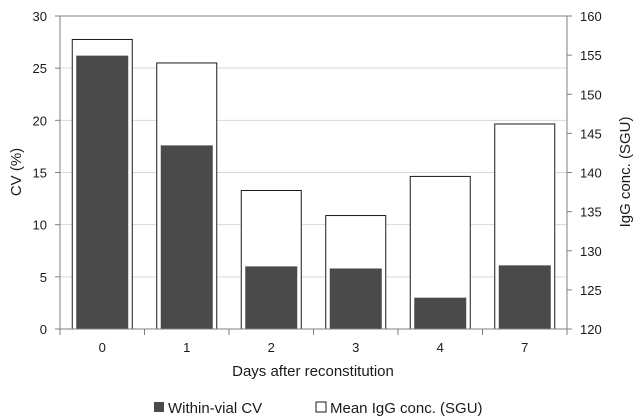 The height and width of the screenshot is (420, 644). What do you see at coordinates (591, 55) in the screenshot?
I see `y2-tick-label: 155` at bounding box center [591, 55].